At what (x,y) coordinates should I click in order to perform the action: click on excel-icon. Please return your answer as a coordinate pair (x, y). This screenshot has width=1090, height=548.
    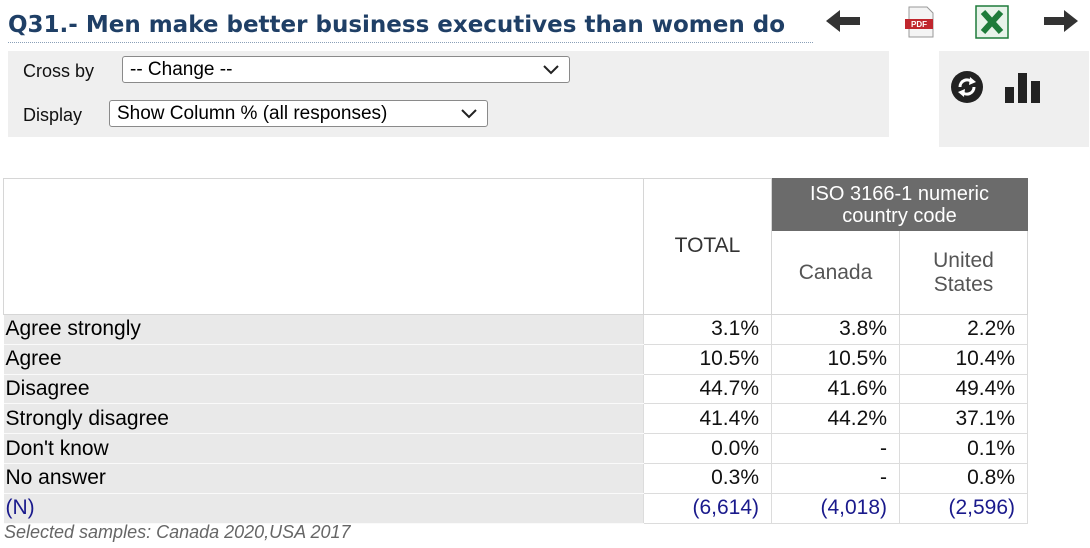
    Looking at the image, I should click on (992, 22).